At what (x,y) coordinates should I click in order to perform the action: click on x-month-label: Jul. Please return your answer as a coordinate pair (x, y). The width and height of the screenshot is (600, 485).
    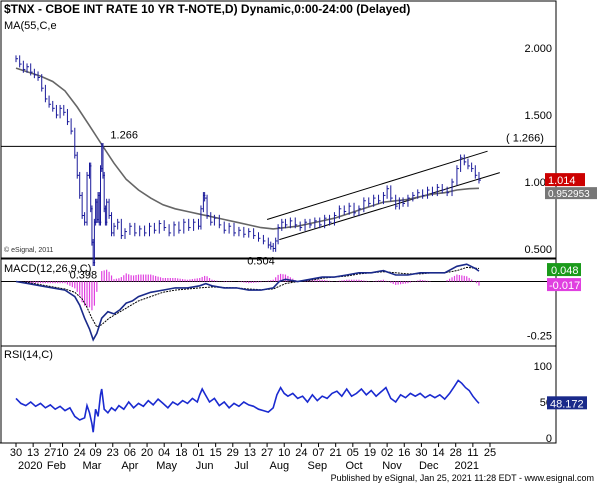
    Looking at the image, I should click on (241, 466).